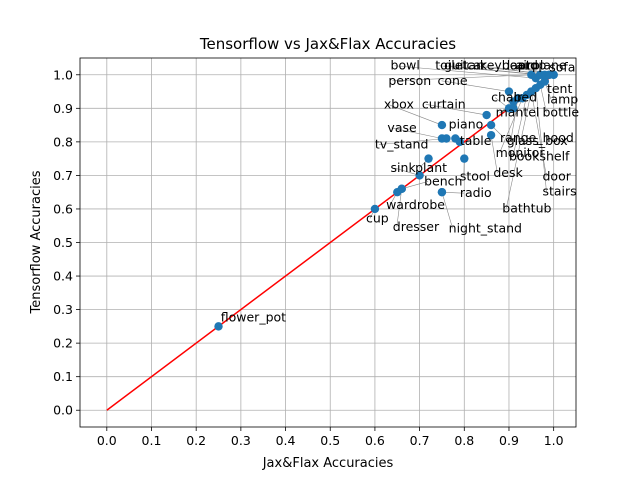 This screenshot has height=480, width=640. What do you see at coordinates (375, 209) in the screenshot?
I see `data-point-cup` at bounding box center [375, 209].